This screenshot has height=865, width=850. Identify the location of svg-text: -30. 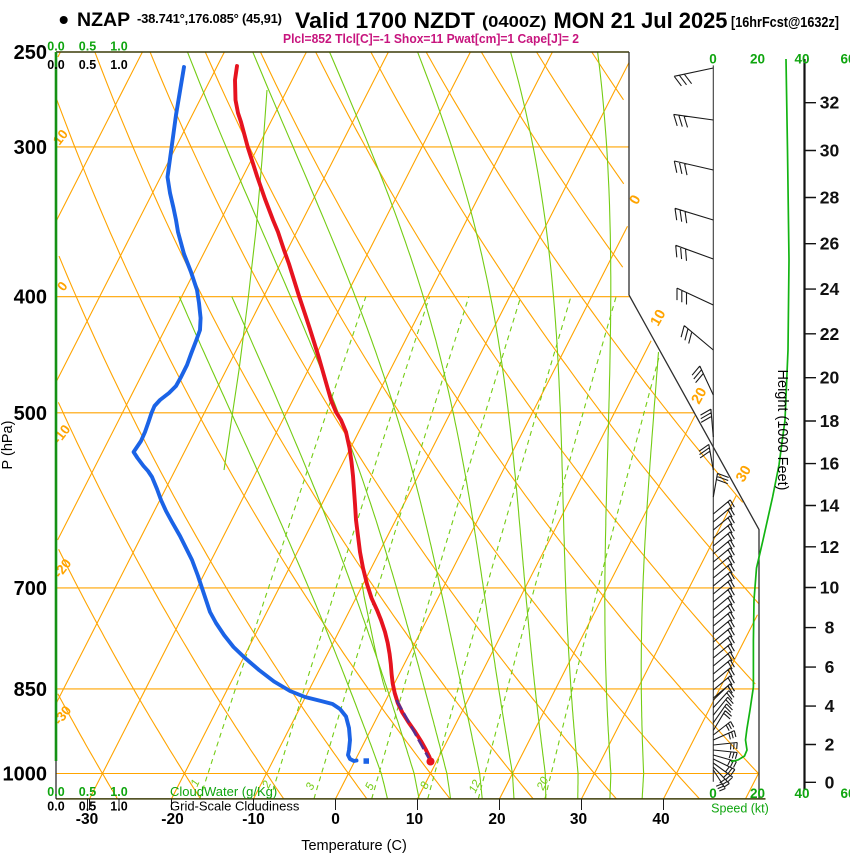
(87, 819).